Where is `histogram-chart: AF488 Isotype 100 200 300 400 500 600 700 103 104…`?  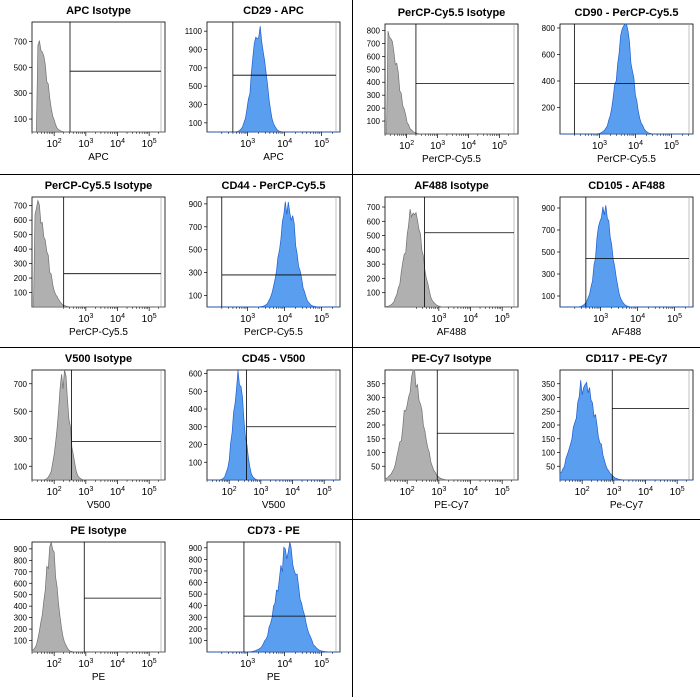
histogram-chart: AF488 Isotype 100 200 300 400 500 600 700 103 104… is located at coordinates (443, 259).